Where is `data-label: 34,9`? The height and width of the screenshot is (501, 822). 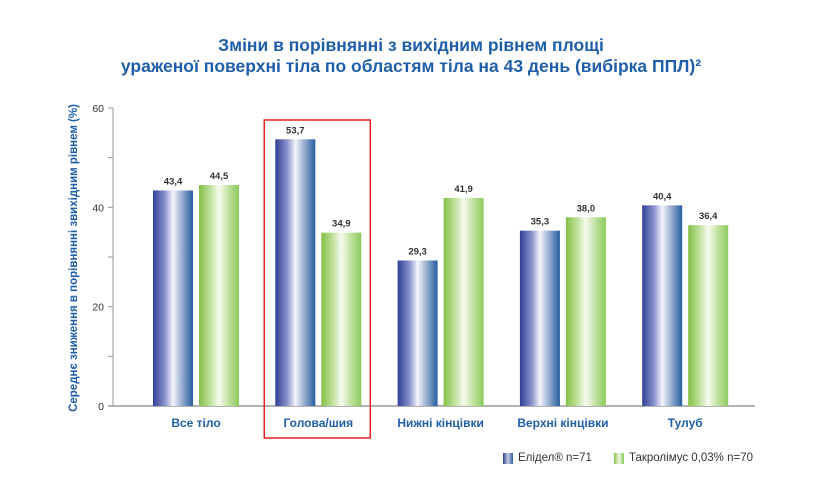
data-label: 34,9 is located at coordinates (341, 224).